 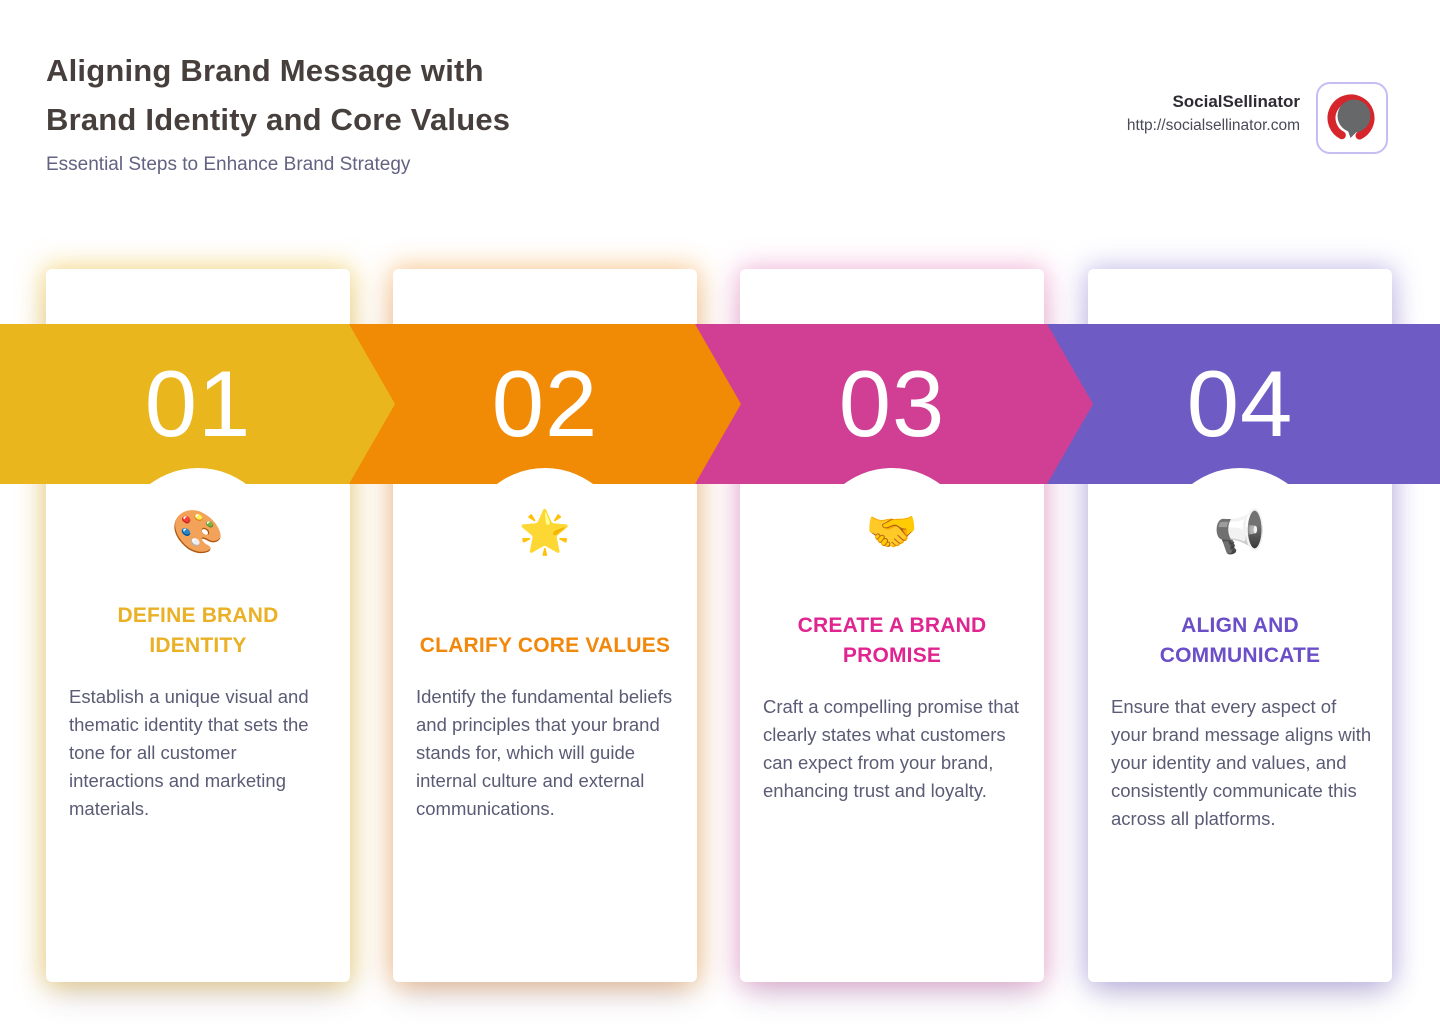 What do you see at coordinates (198, 403) in the screenshot?
I see `step-number-1: 01` at bounding box center [198, 403].